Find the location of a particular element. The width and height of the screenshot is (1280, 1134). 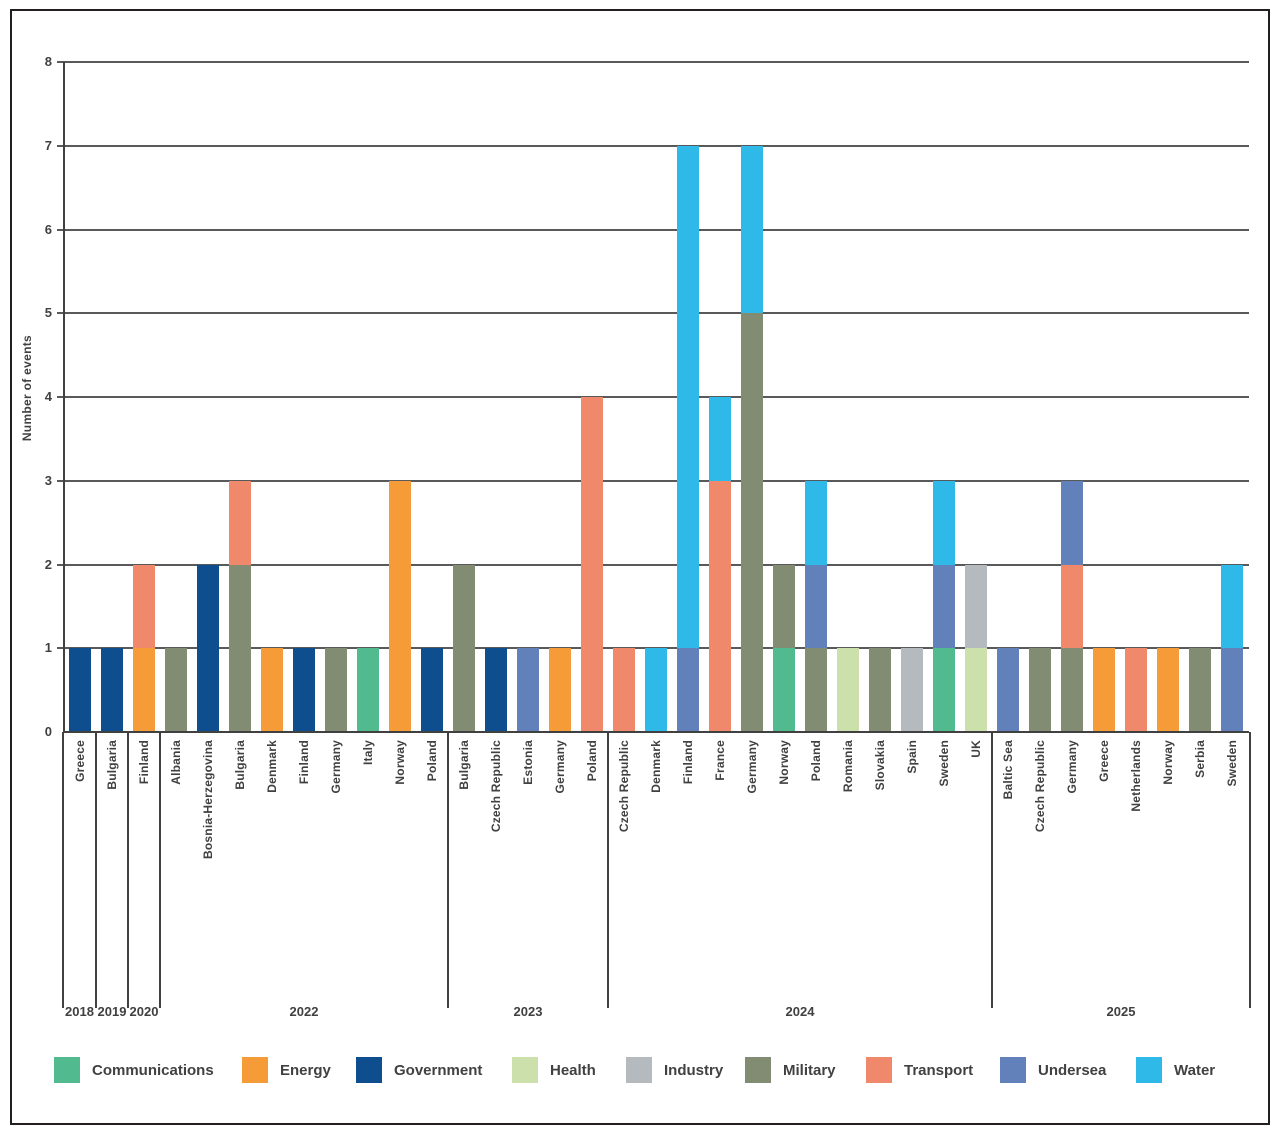

y-tick-label: 7 is located at coordinates (48, 145).